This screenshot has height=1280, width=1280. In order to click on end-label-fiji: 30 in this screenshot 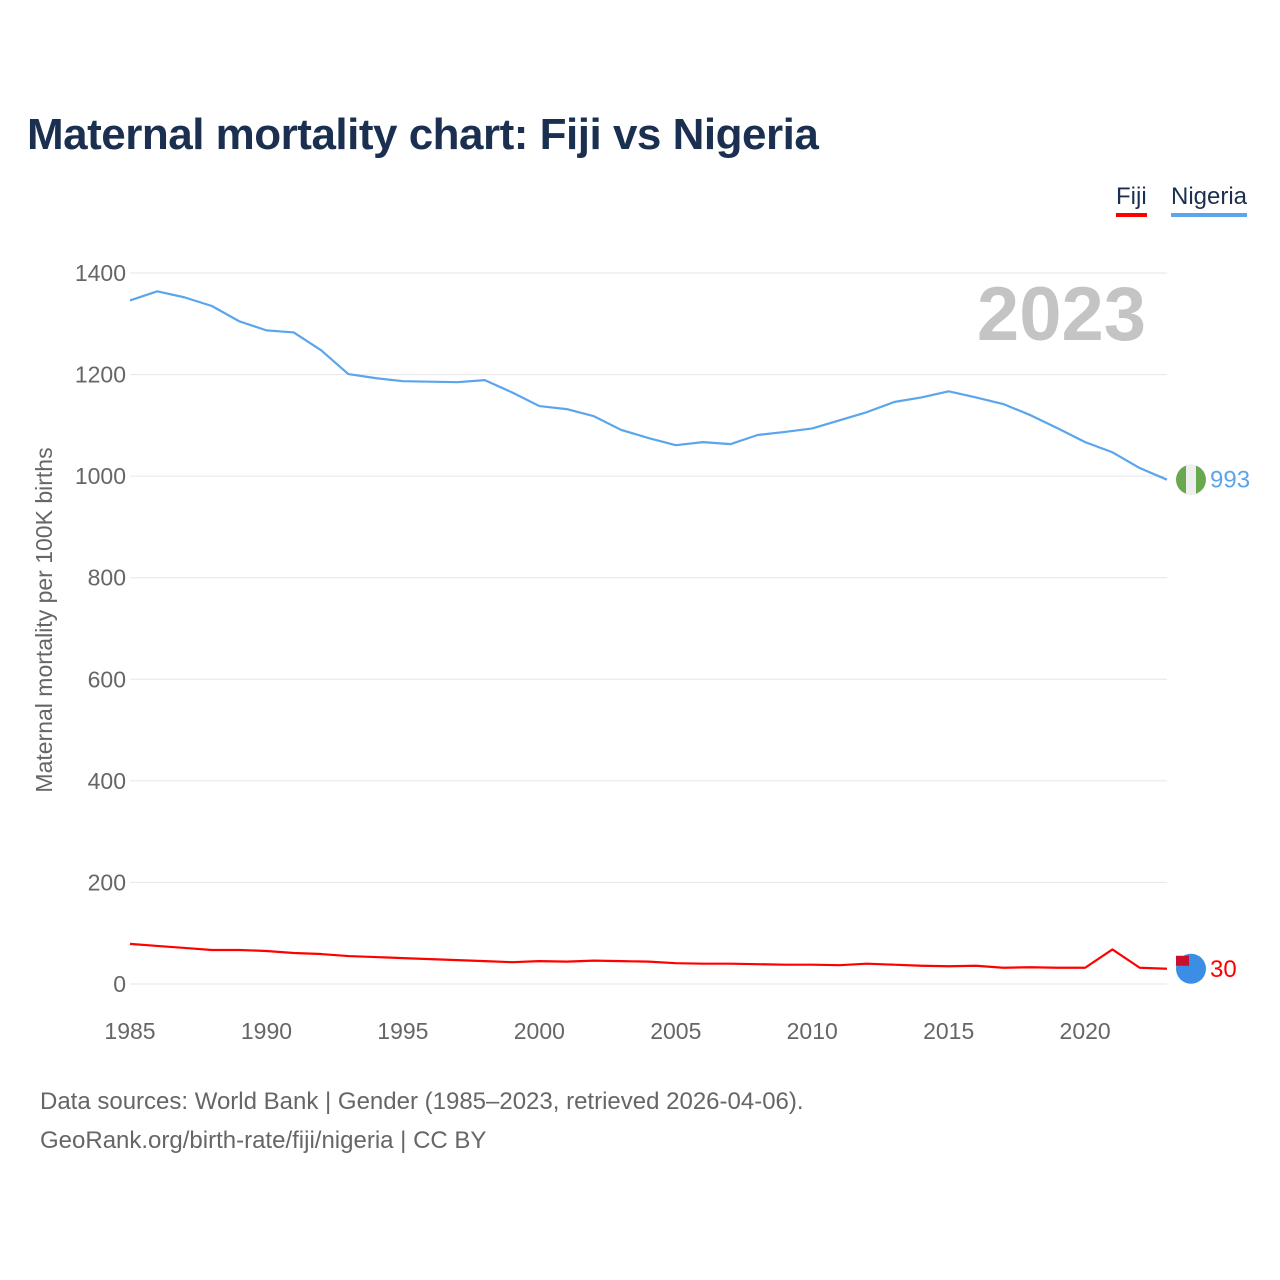, I will do `click(1223, 969)`.